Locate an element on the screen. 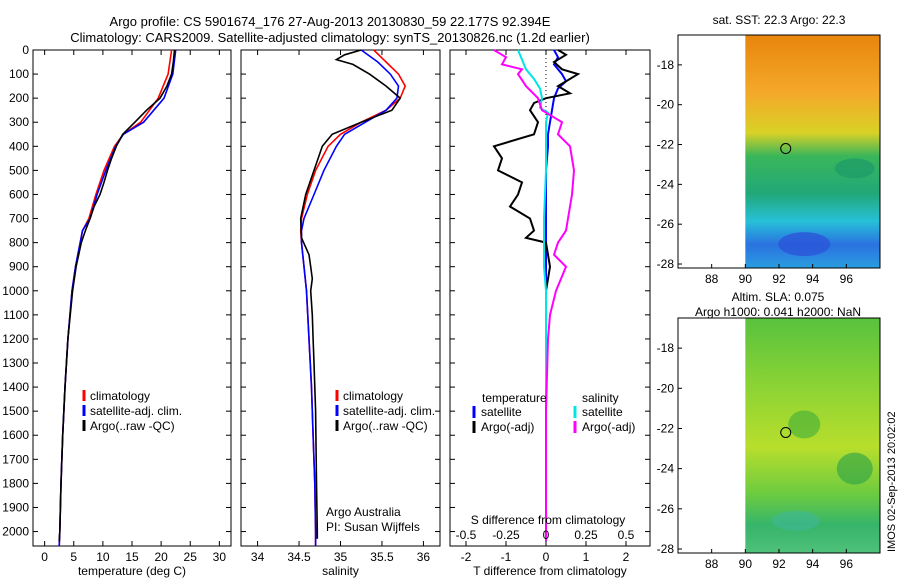 The image size is (900, 580). sst-map-ytick-label: -22 is located at coordinates (666, 145).